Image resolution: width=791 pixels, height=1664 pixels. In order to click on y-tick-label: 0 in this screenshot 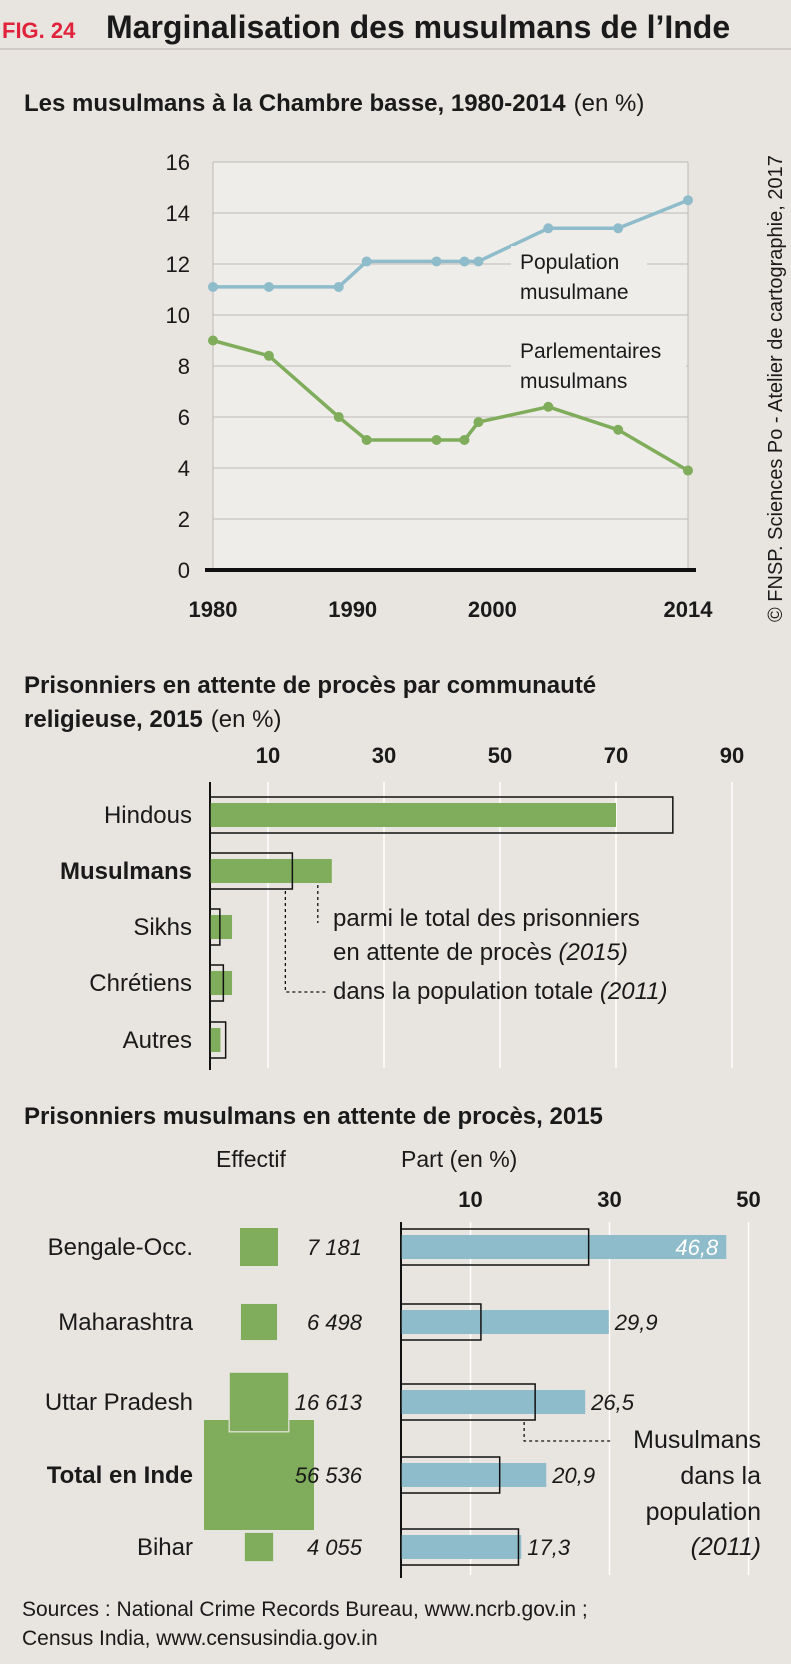, I will do `click(184, 570)`.